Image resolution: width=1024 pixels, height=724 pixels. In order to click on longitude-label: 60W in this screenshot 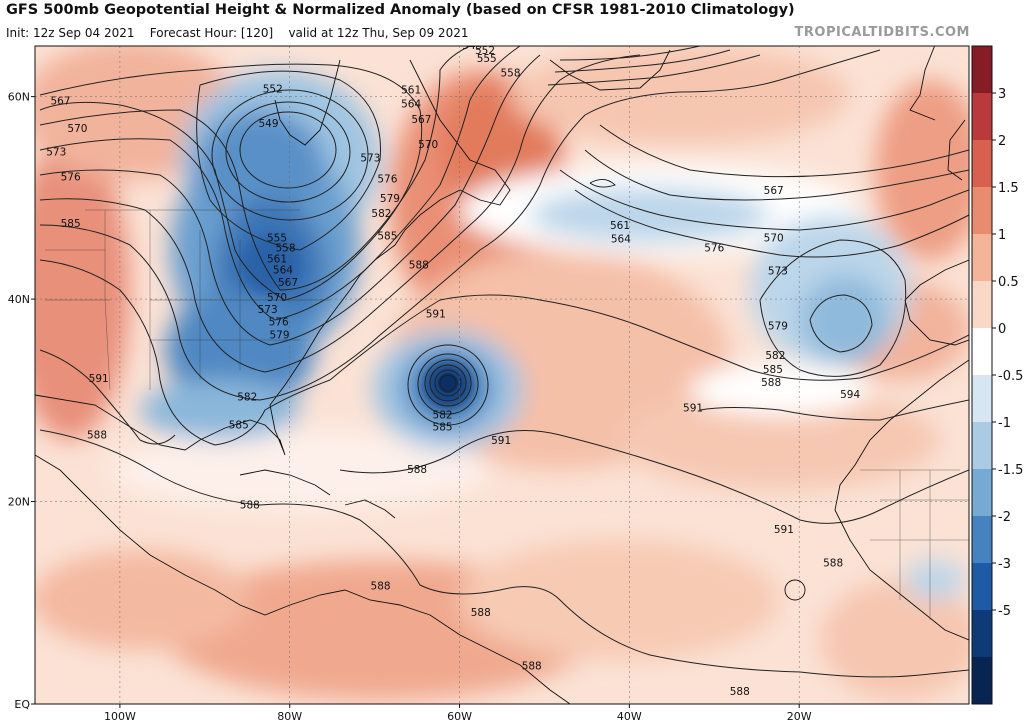, I will do `click(459, 716)`.